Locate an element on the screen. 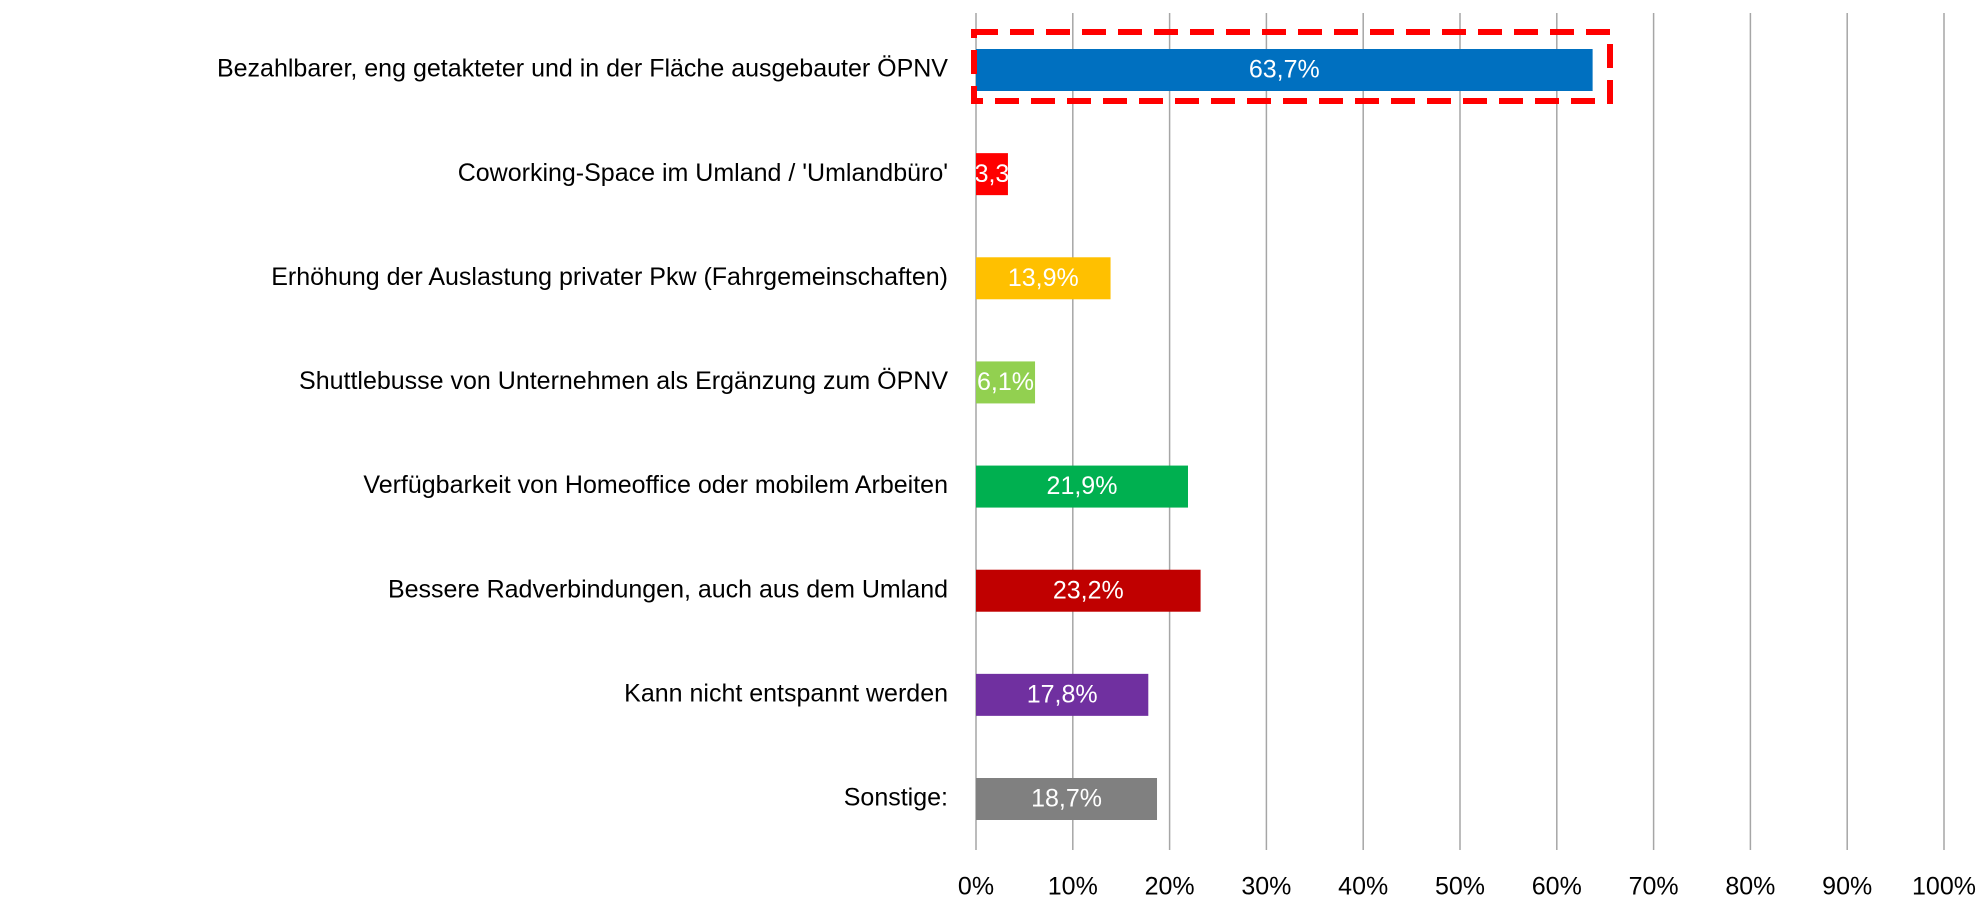 Image resolution: width=1988 pixels, height=904 pixels. bar-value-label: 3,3 is located at coordinates (992, 174).